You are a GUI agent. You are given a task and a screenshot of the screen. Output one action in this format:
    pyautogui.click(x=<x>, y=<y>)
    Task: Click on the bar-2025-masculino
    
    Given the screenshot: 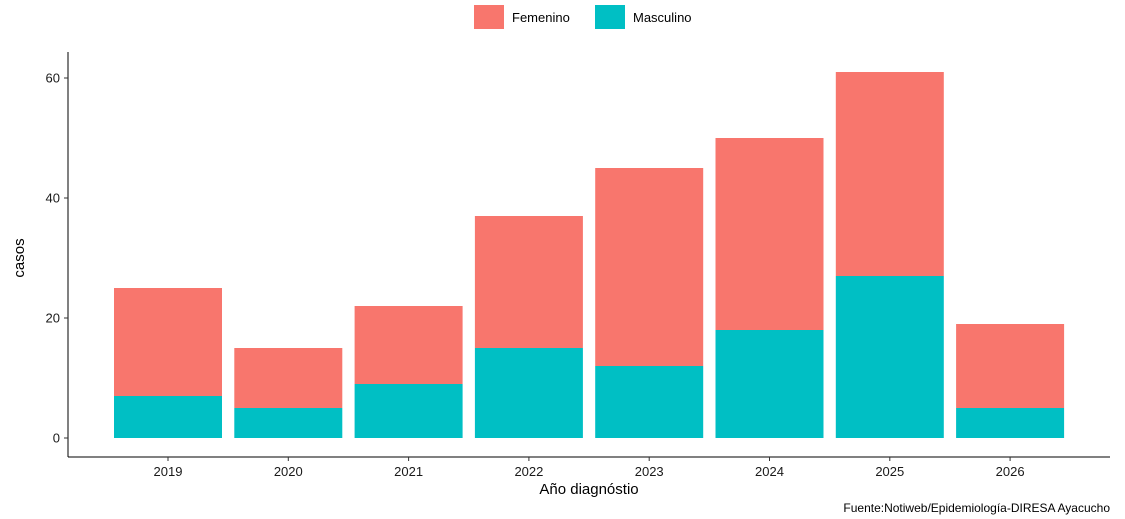 What is the action you would take?
    pyautogui.click(x=889, y=357)
    